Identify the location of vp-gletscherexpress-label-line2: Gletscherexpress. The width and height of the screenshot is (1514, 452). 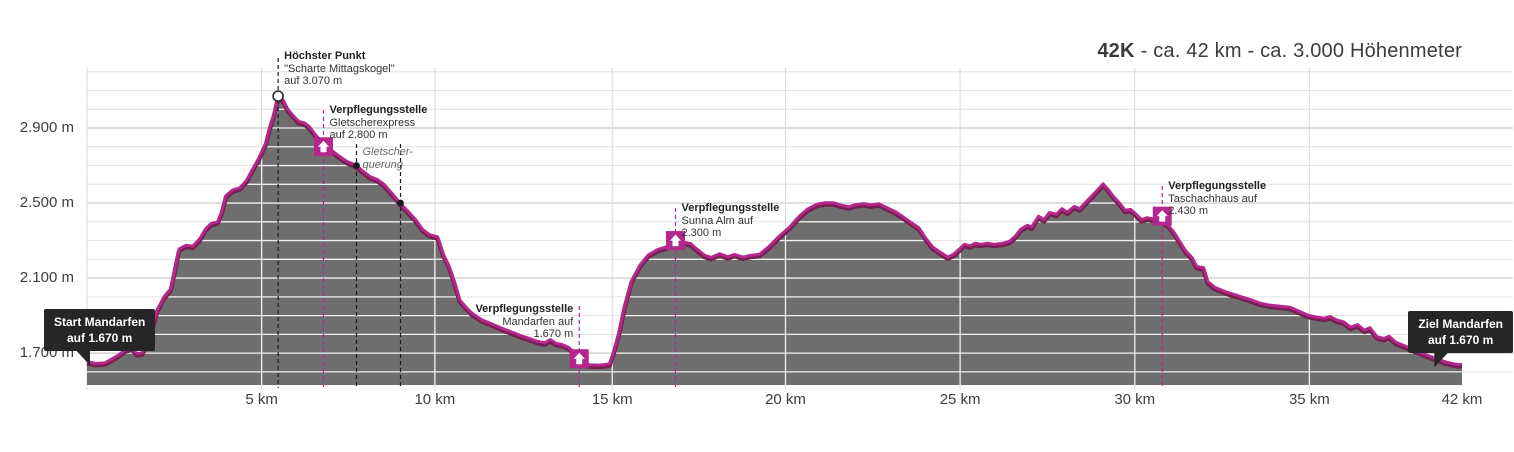
(372, 122).